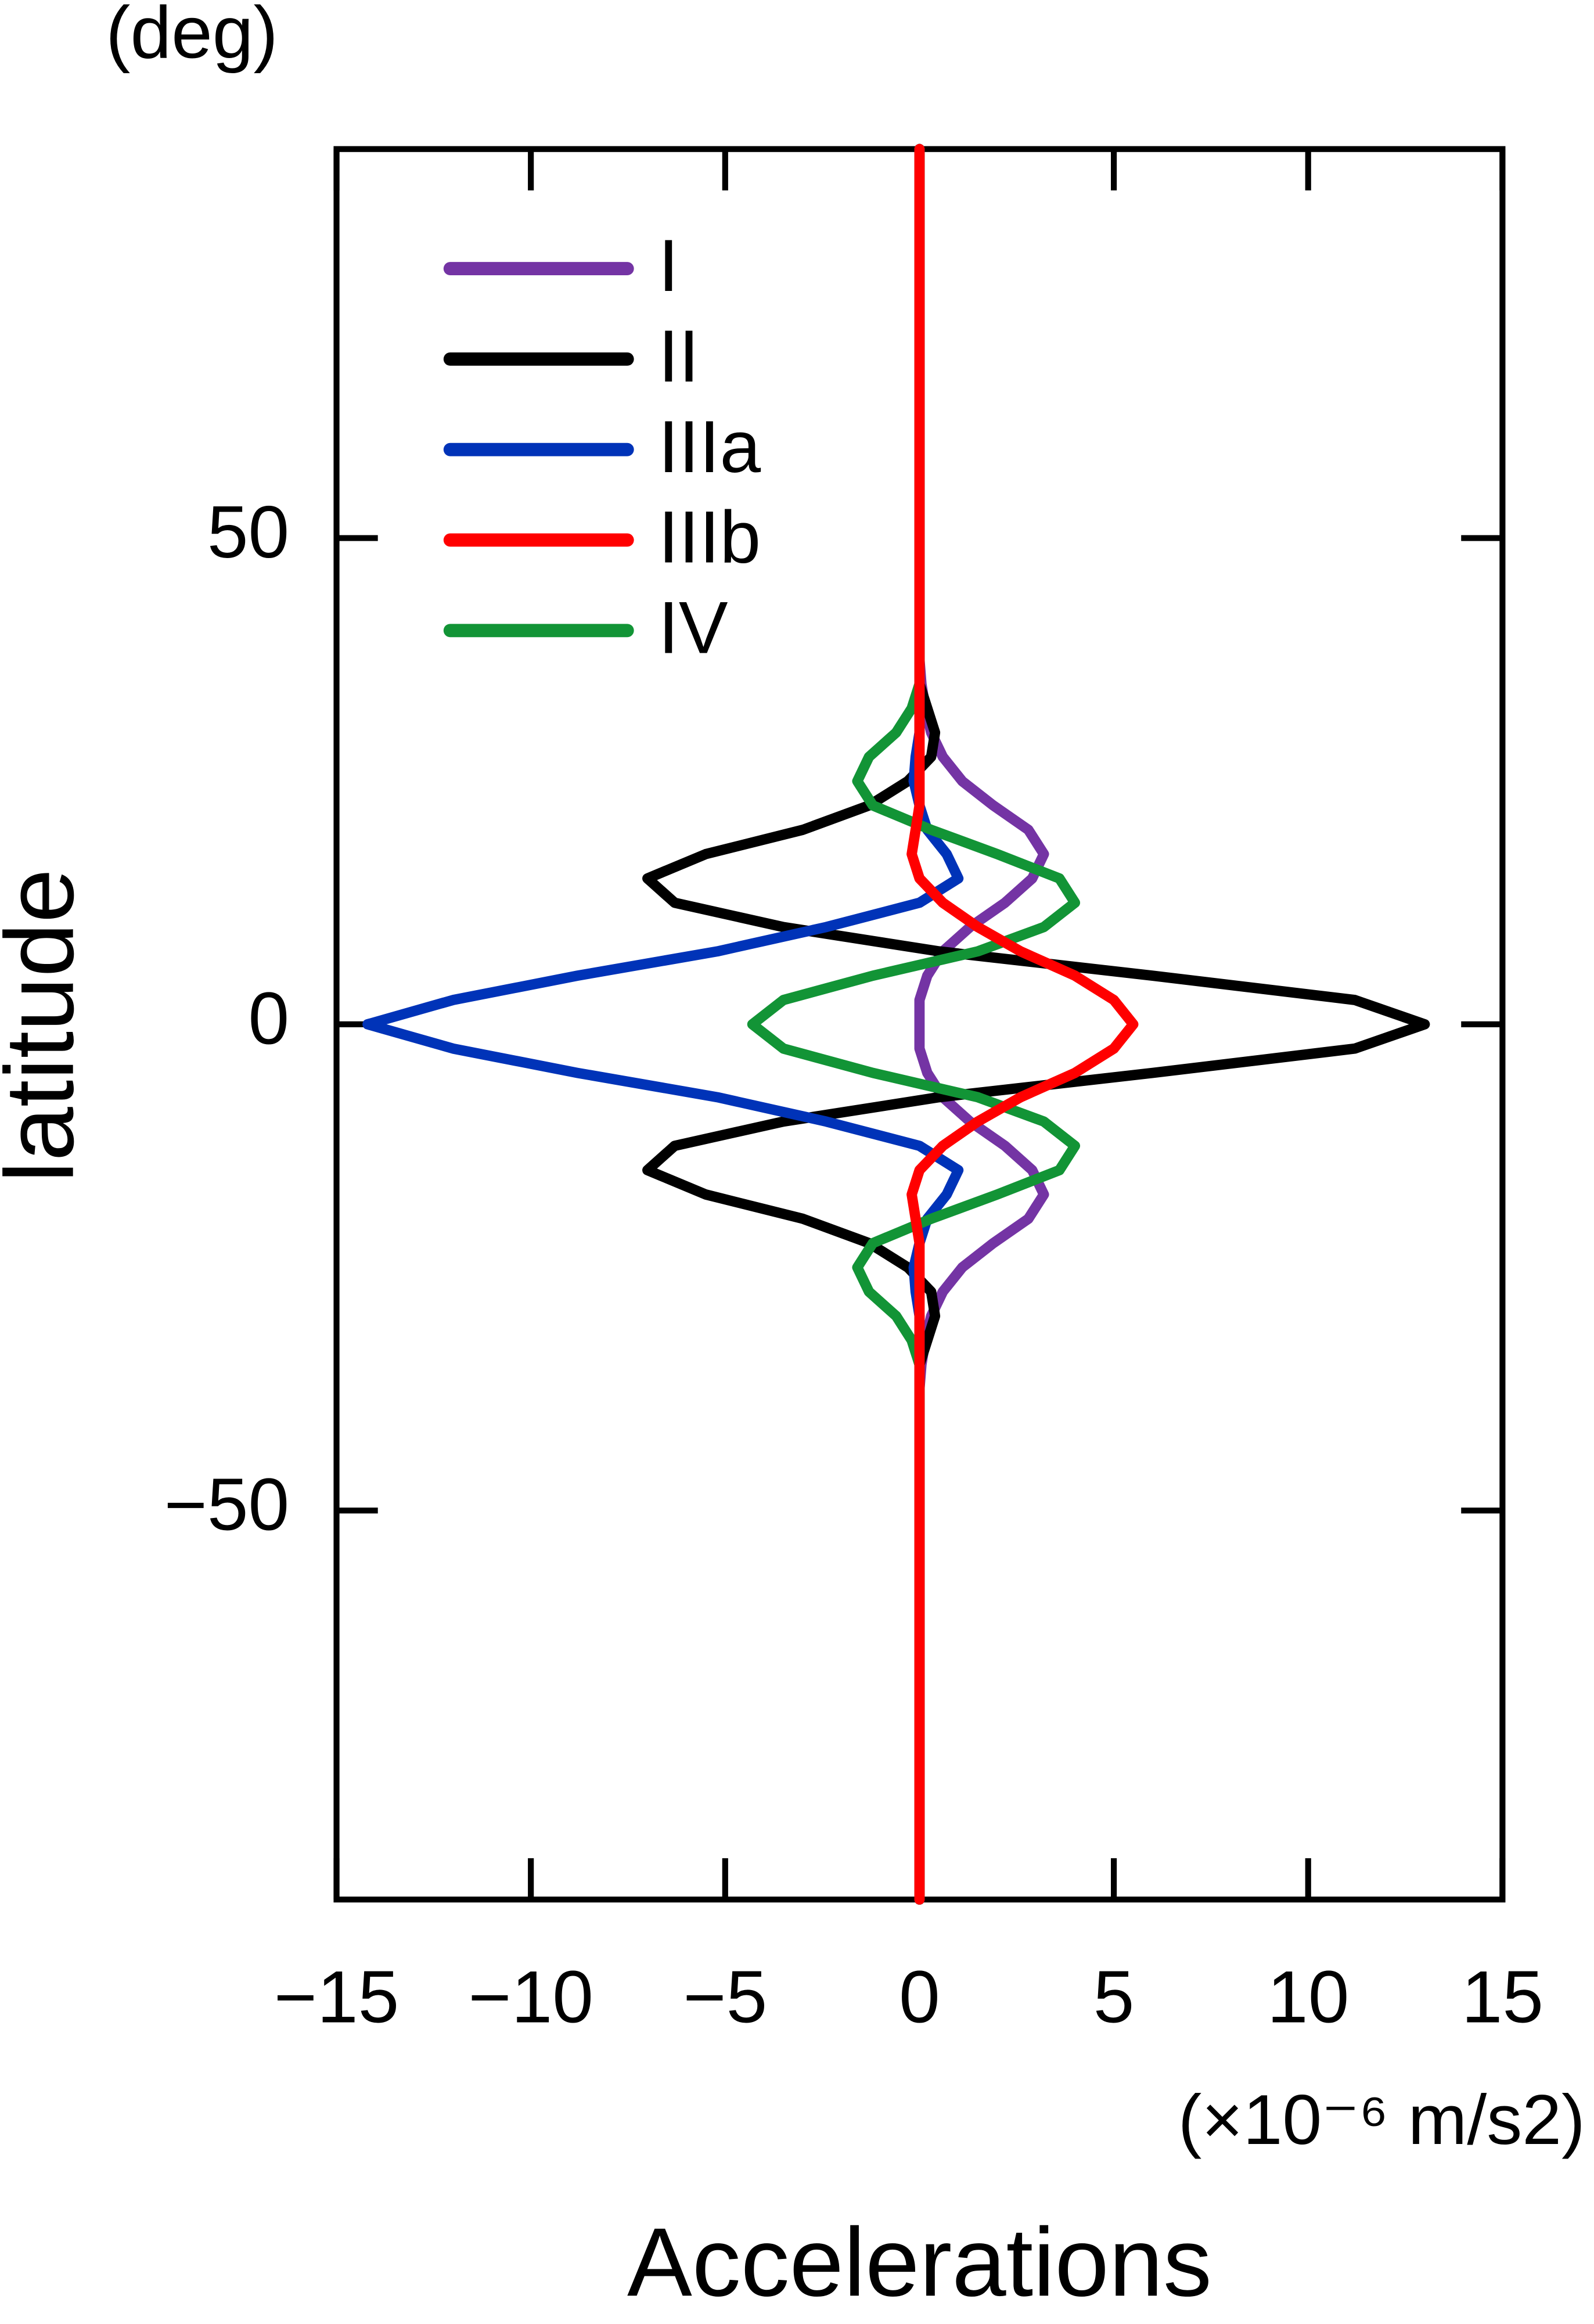  What do you see at coordinates (1381, 2119) in the screenshot?
I see `x-unit: (×10⁻⁶ m/s2)` at bounding box center [1381, 2119].